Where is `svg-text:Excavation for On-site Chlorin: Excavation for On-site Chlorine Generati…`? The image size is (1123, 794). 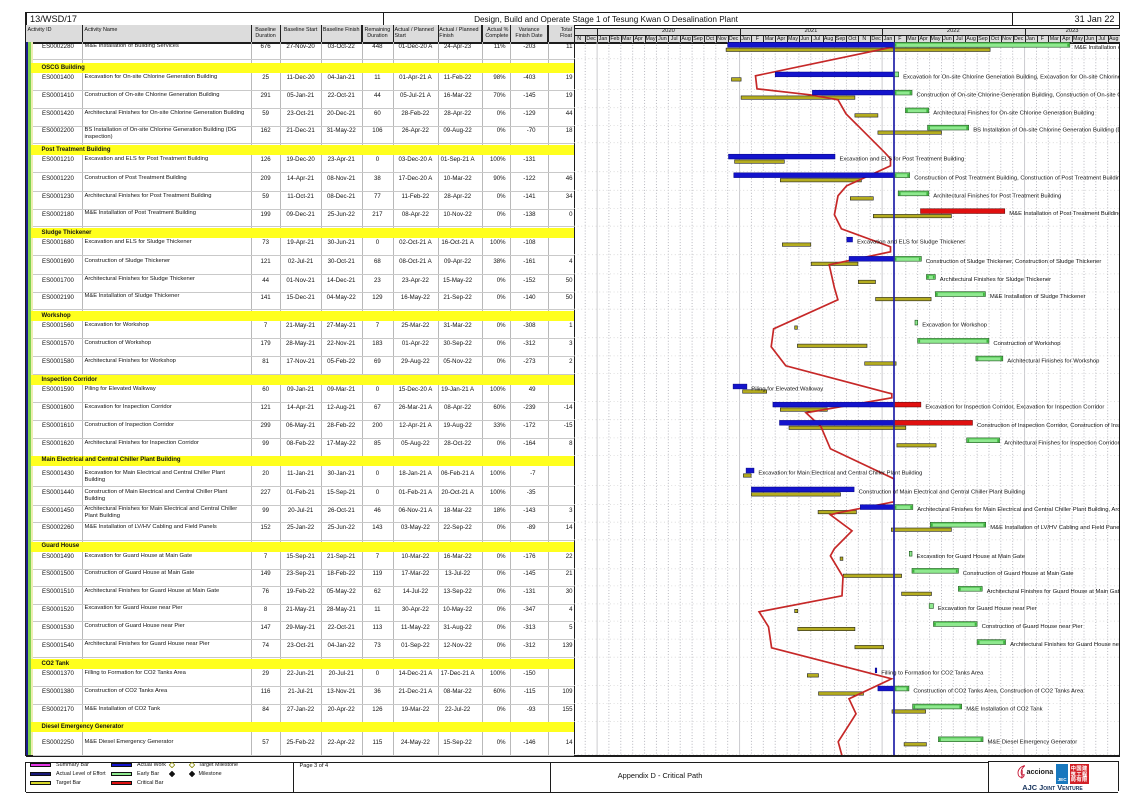 svg-text:Excavation for On-site Chlorin: Excavation for On-site Chlorine Generati… is located at coordinates (1011, 78).